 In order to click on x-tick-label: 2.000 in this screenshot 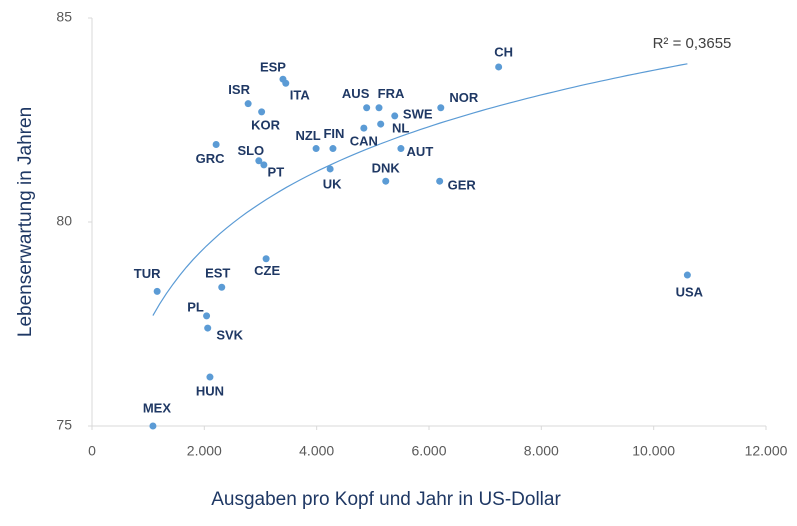, I will do `click(204, 451)`.